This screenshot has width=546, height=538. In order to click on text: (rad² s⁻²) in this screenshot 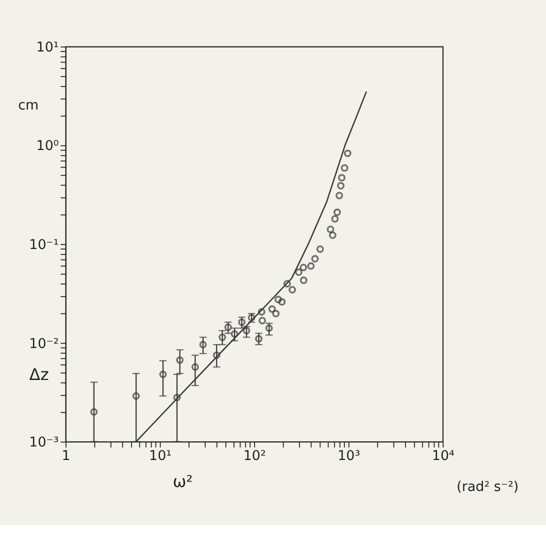, I will do `click(487, 487)`.